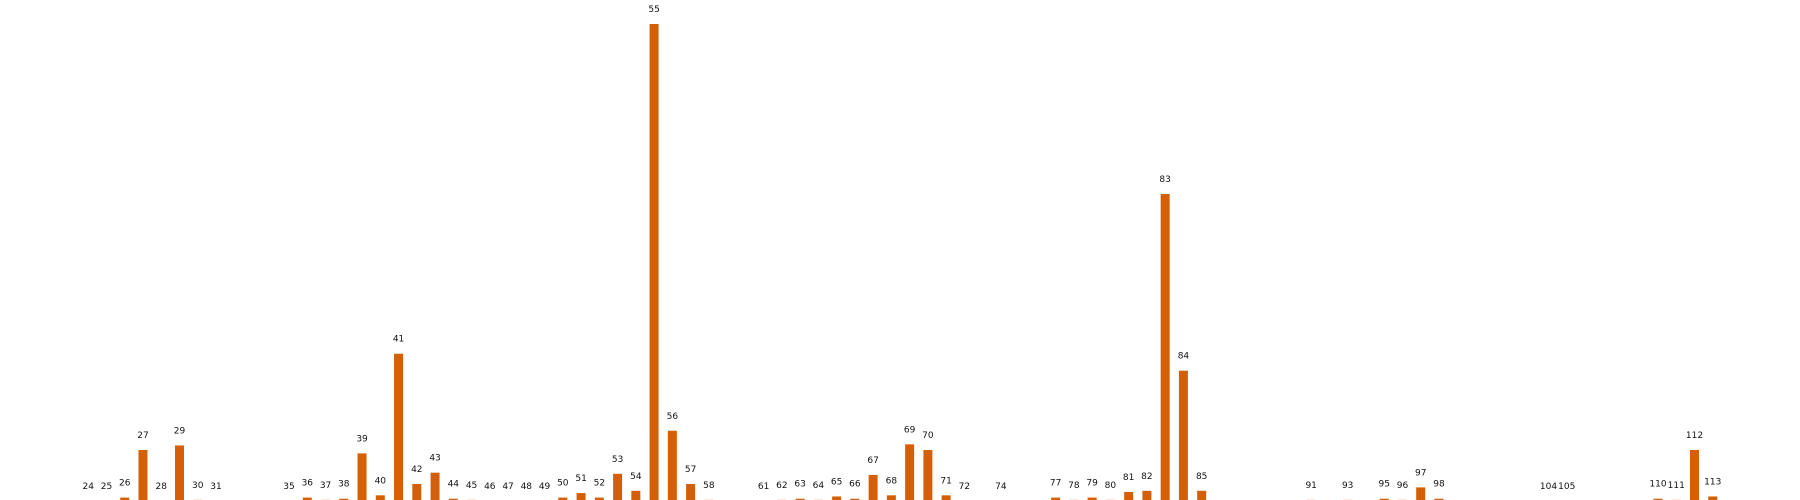 This screenshot has height=500, width=1800. I want to click on bar-label-51: 51, so click(580, 479).